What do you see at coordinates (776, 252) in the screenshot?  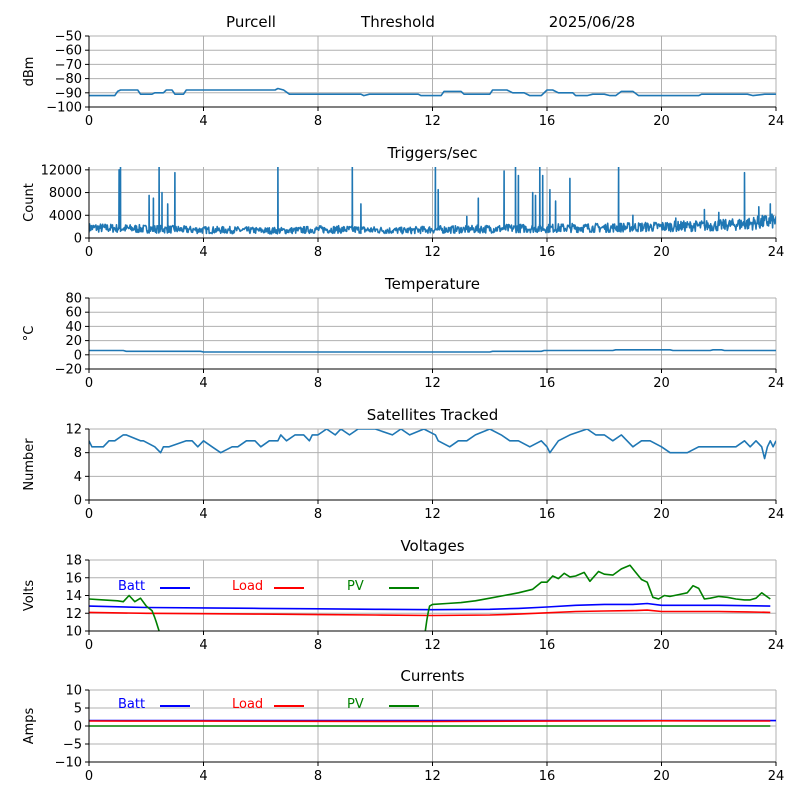 I see `triggers-xtick-label: 24` at bounding box center [776, 252].